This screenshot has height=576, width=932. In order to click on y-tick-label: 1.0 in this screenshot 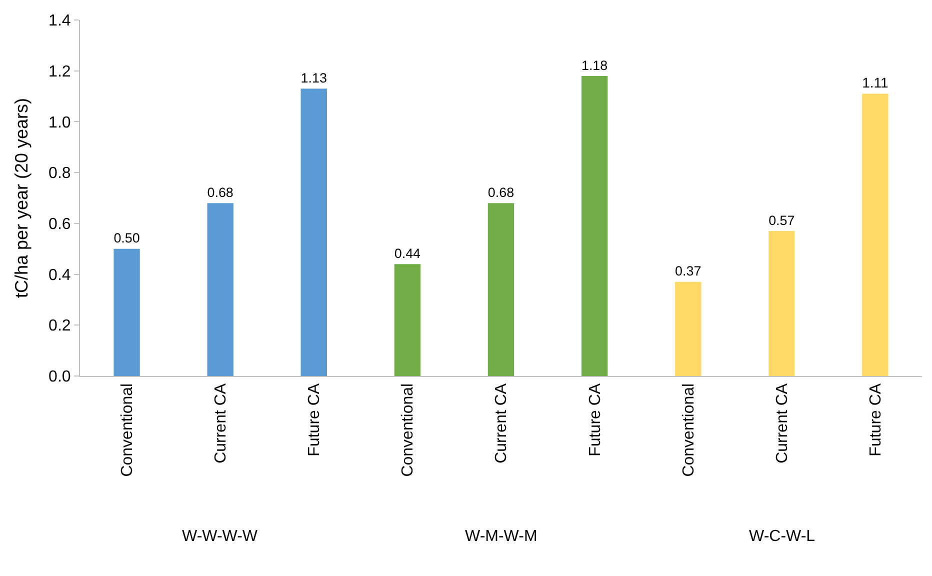, I will do `click(59, 123)`.